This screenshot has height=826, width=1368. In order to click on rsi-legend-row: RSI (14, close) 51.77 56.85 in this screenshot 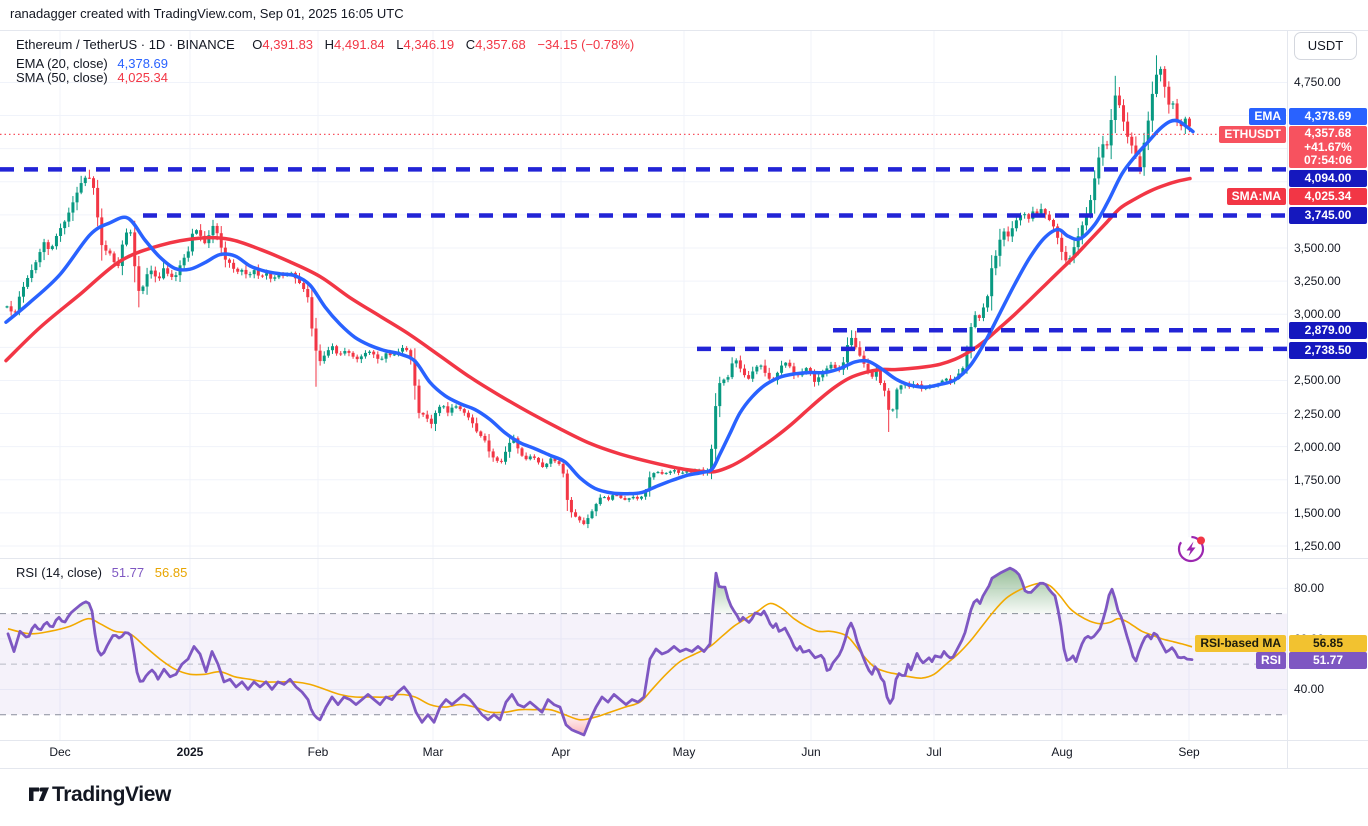, I will do `click(101, 572)`.